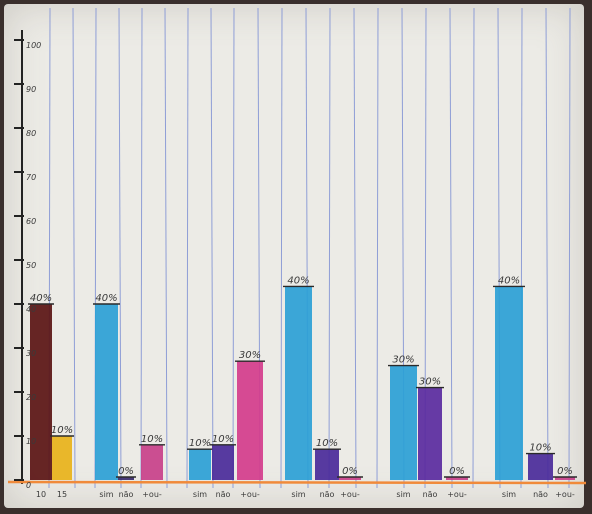 The width and height of the screenshot is (592, 514). What do you see at coordinates (31, 177) in the screenshot?
I see `y-tick-label: 70` at bounding box center [31, 177].